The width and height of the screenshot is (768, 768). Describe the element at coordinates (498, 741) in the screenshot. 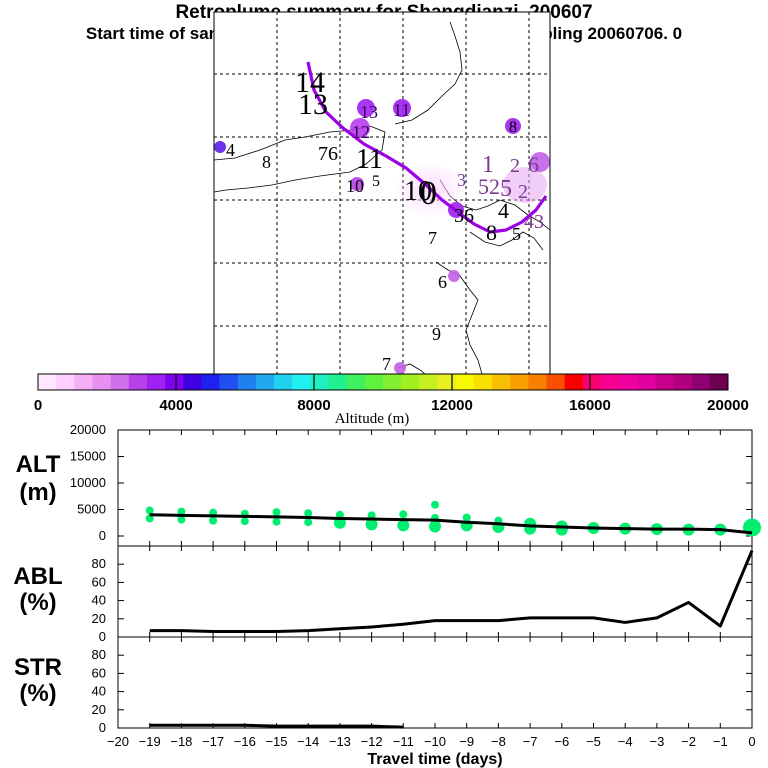

I see `x-tick-label: −8` at that location.